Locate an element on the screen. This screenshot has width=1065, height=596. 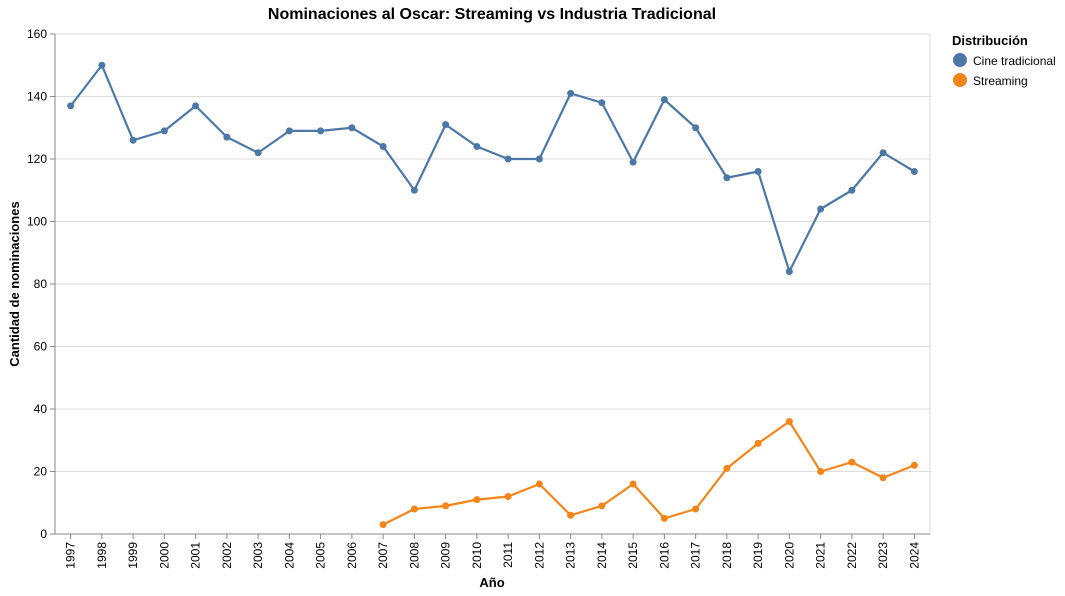
x-tick-label: 2024 is located at coordinates (914, 555).